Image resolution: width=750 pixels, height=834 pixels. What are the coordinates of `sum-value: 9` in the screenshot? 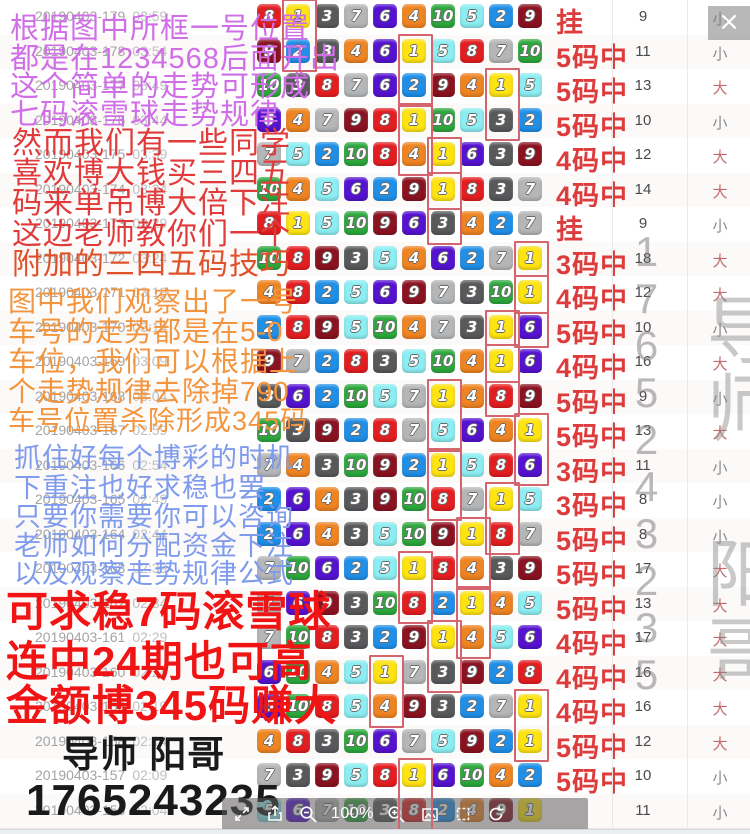 It's located at (643, 223).